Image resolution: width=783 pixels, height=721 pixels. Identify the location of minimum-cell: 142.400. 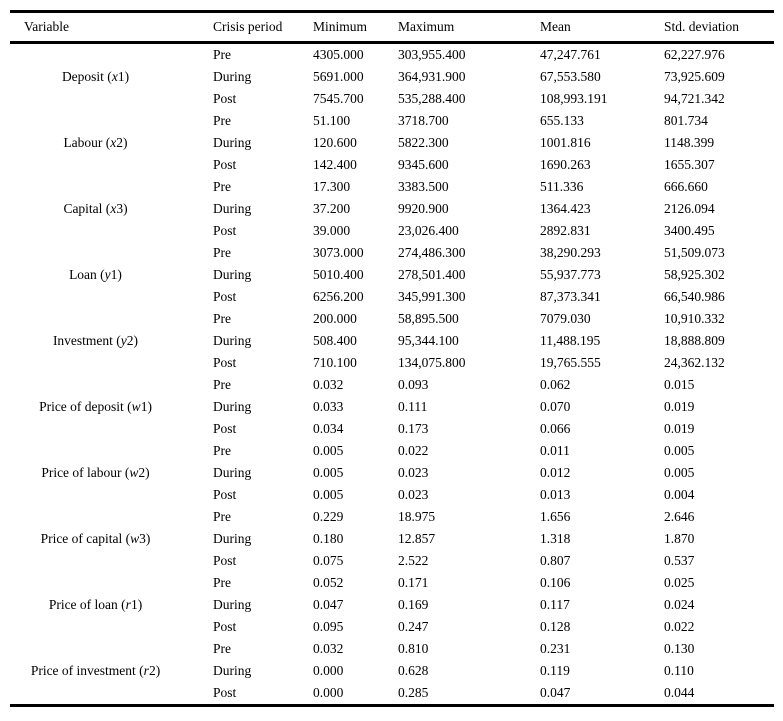
(335, 164).